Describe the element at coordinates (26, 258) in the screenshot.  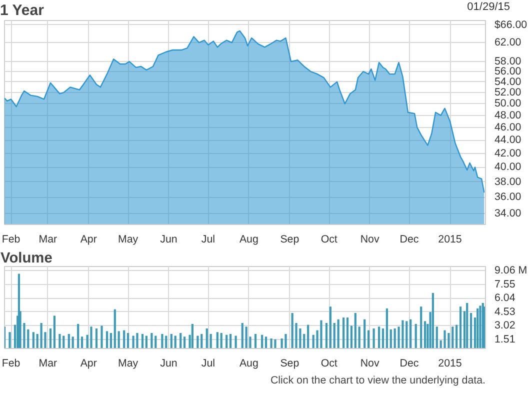
I see `chart-title: Volume` at that location.